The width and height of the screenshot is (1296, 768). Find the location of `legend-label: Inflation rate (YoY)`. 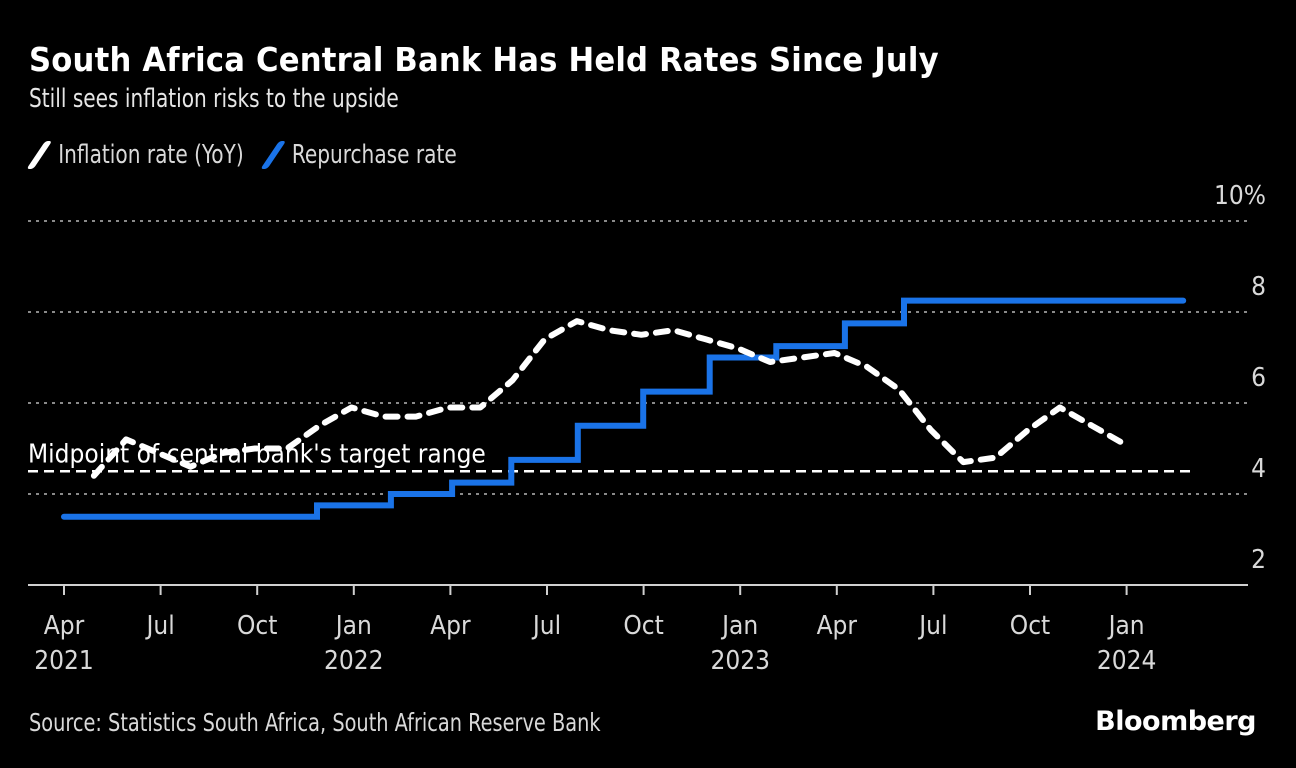

legend-label: Inflation rate (YoY) is located at coordinates (151, 155).